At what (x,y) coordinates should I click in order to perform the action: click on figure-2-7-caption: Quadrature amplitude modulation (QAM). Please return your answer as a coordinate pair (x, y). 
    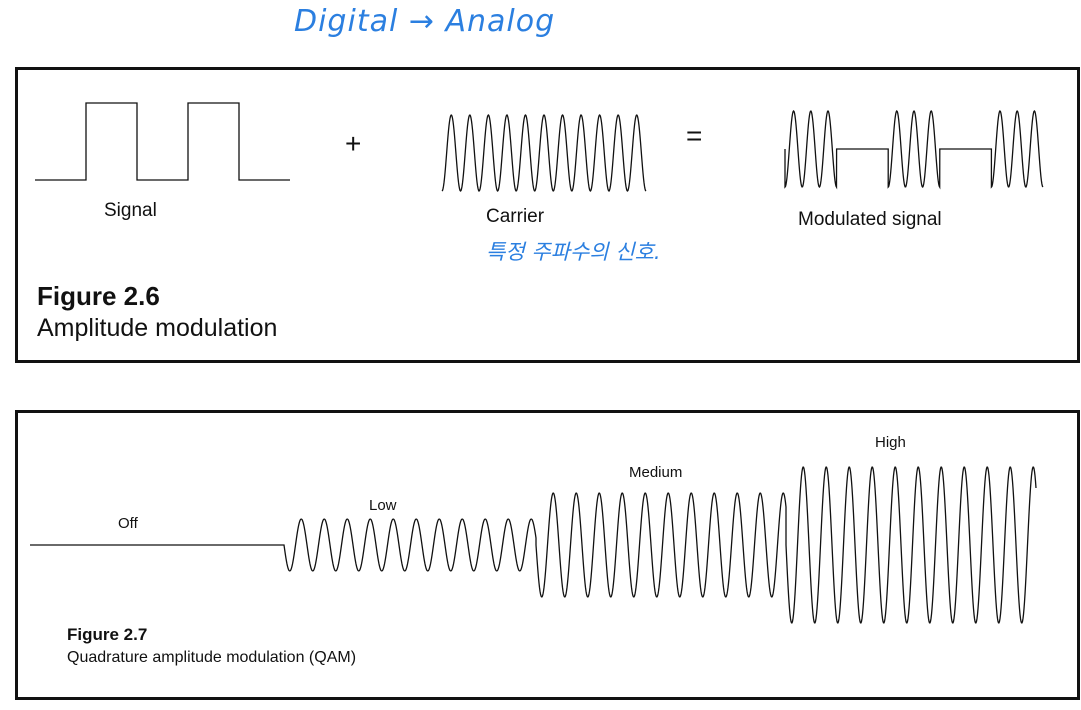
    Looking at the image, I should click on (212, 657).